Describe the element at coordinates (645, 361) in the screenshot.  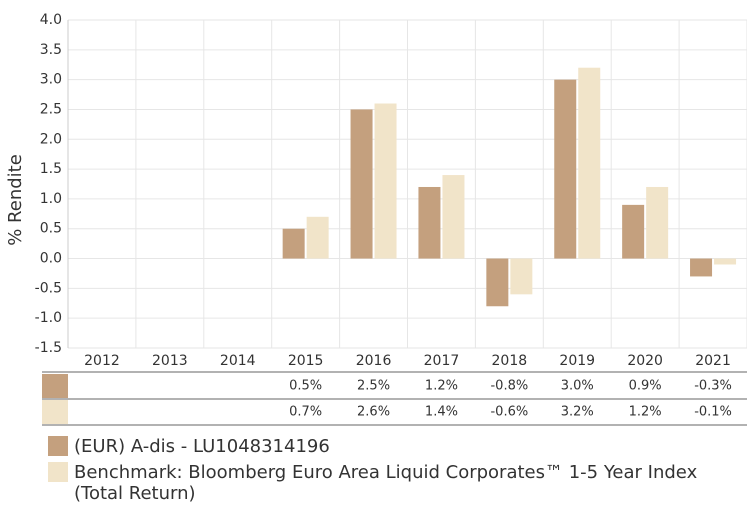
I see `x-tick-label: 2020` at that location.